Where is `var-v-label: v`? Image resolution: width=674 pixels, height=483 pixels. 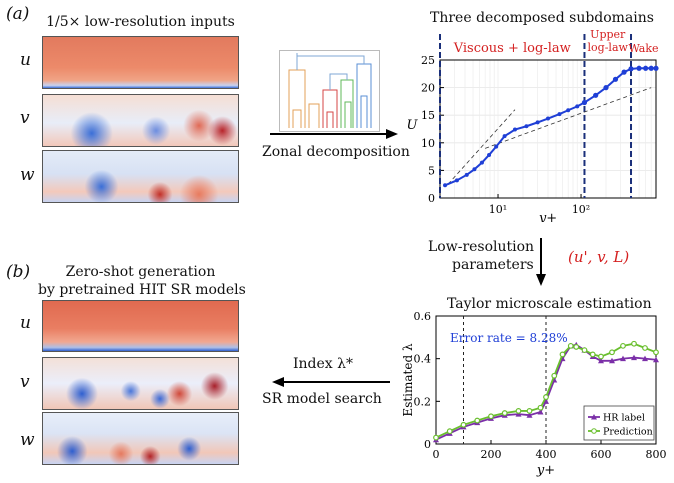 var-v-label: v is located at coordinates (25, 118).